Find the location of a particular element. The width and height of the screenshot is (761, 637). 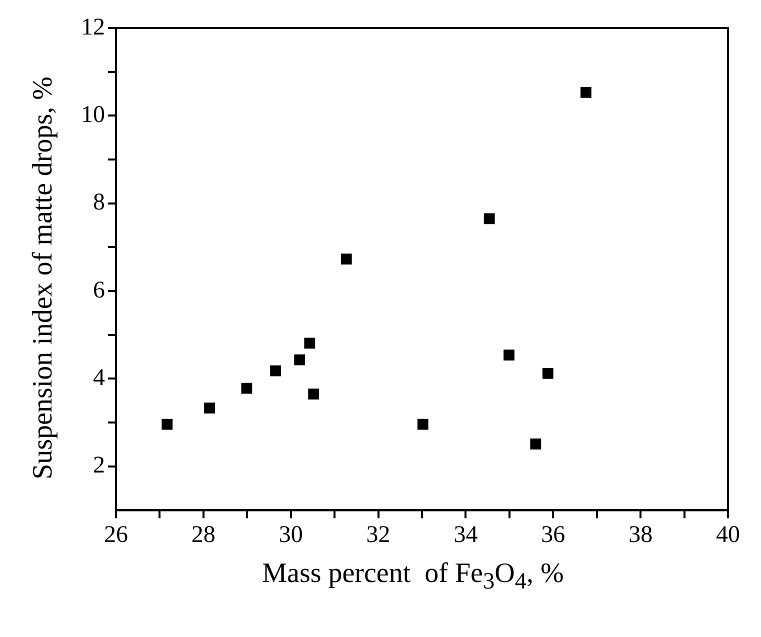

y-axis-title: Suspension index of matte drops, % is located at coordinates (43, 278).